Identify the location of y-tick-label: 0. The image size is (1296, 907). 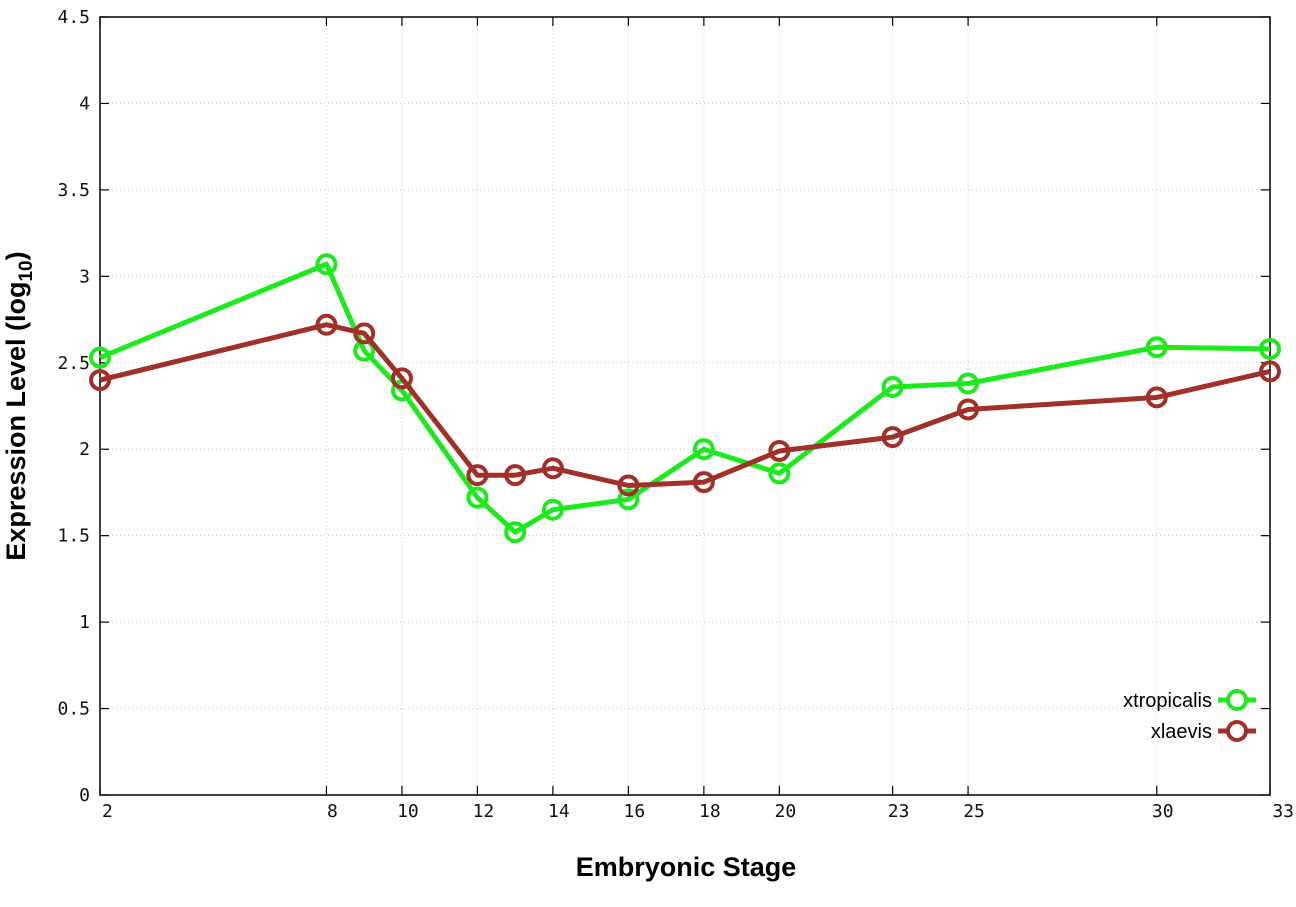
(84, 795).